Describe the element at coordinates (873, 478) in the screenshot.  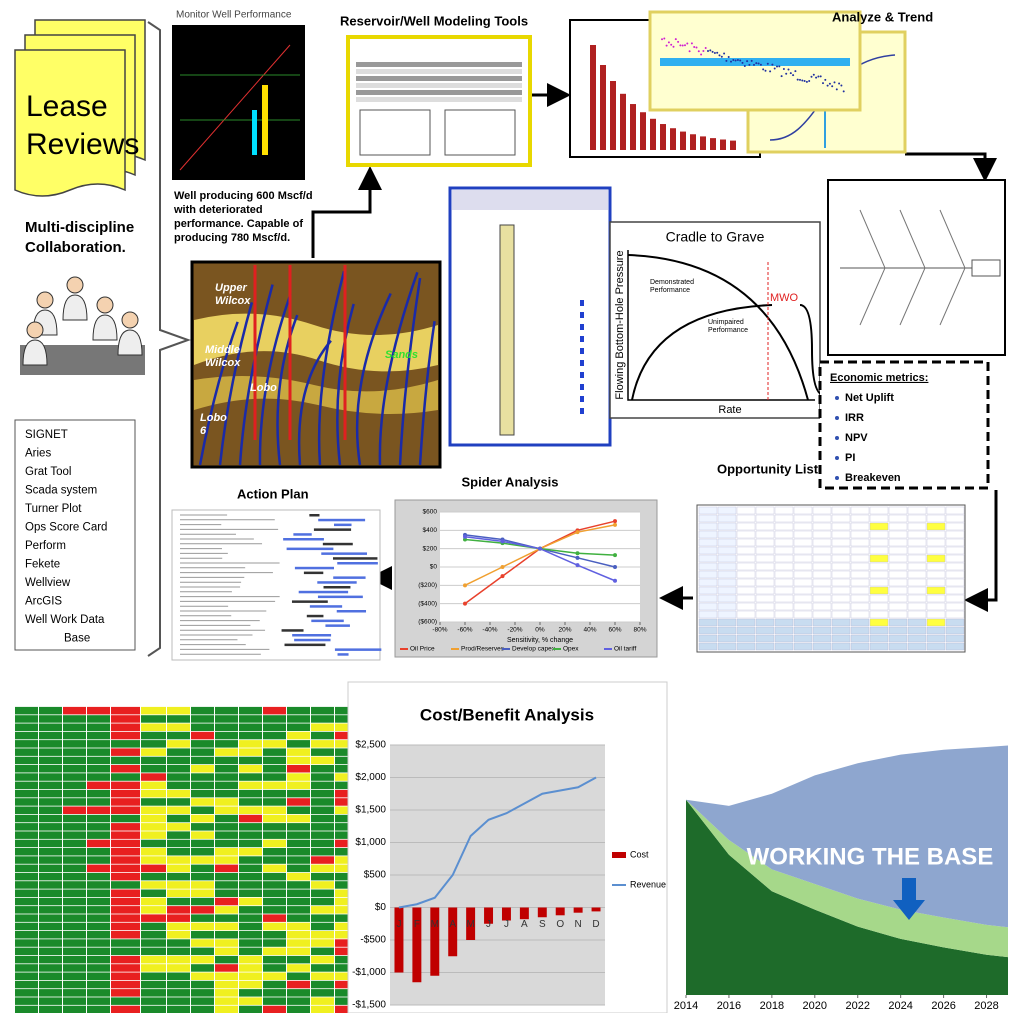
I see `bullet: Breakeven` at that location.